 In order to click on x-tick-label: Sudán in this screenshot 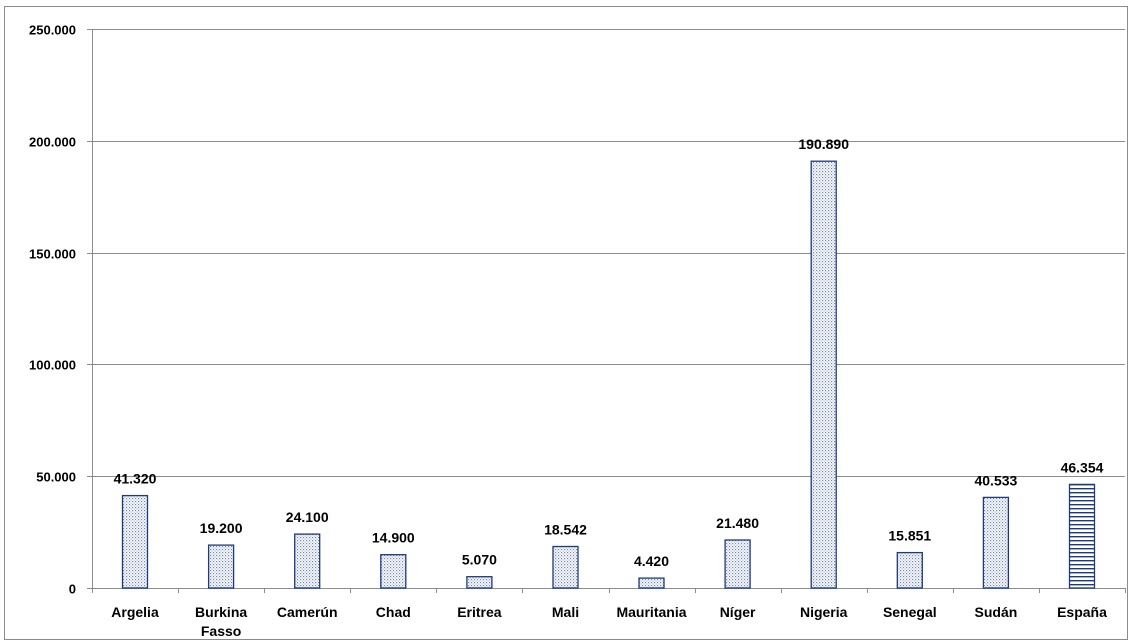, I will do `click(996, 612)`.